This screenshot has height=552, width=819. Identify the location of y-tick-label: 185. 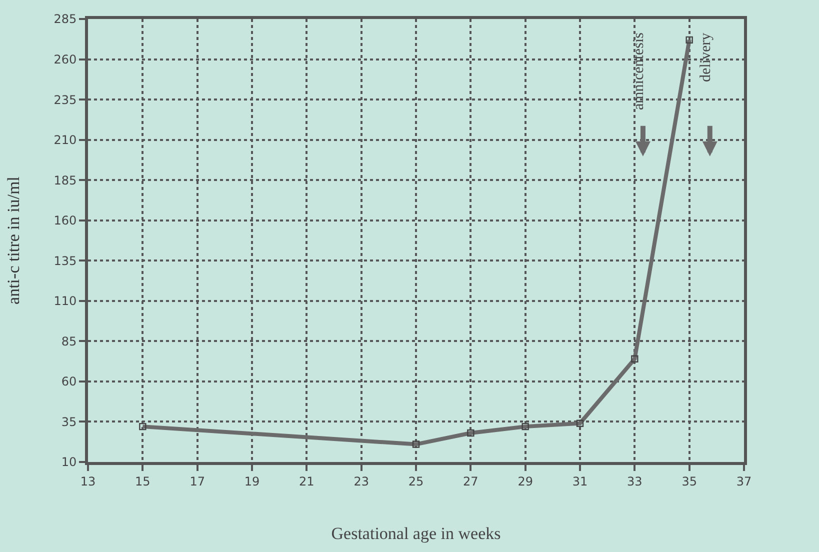
(65, 180).